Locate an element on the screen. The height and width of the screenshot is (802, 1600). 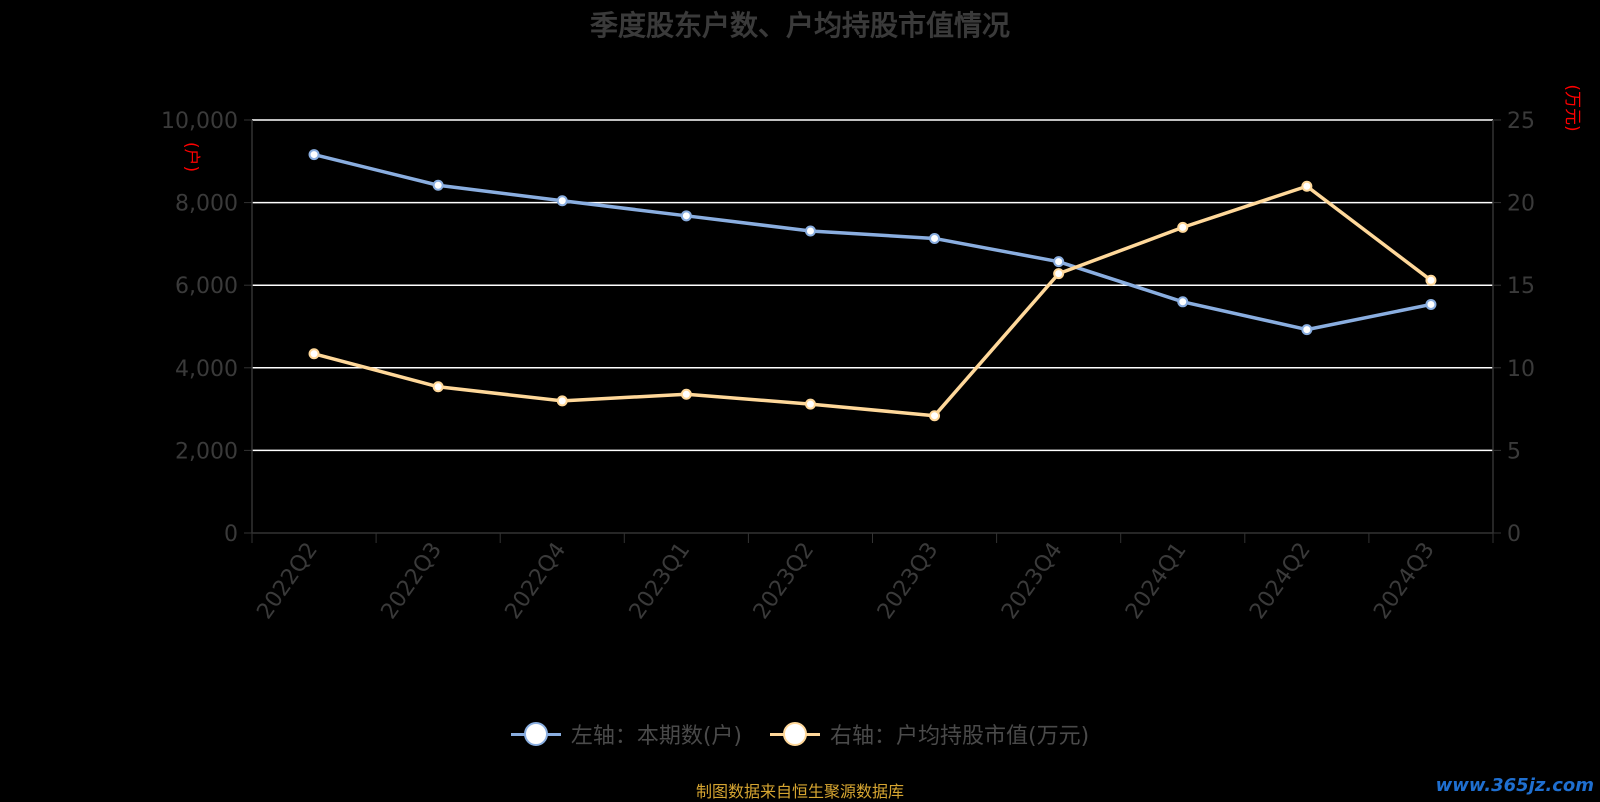
source-note: 制图数据来自恒生聚源数据库 is located at coordinates (799, 791).